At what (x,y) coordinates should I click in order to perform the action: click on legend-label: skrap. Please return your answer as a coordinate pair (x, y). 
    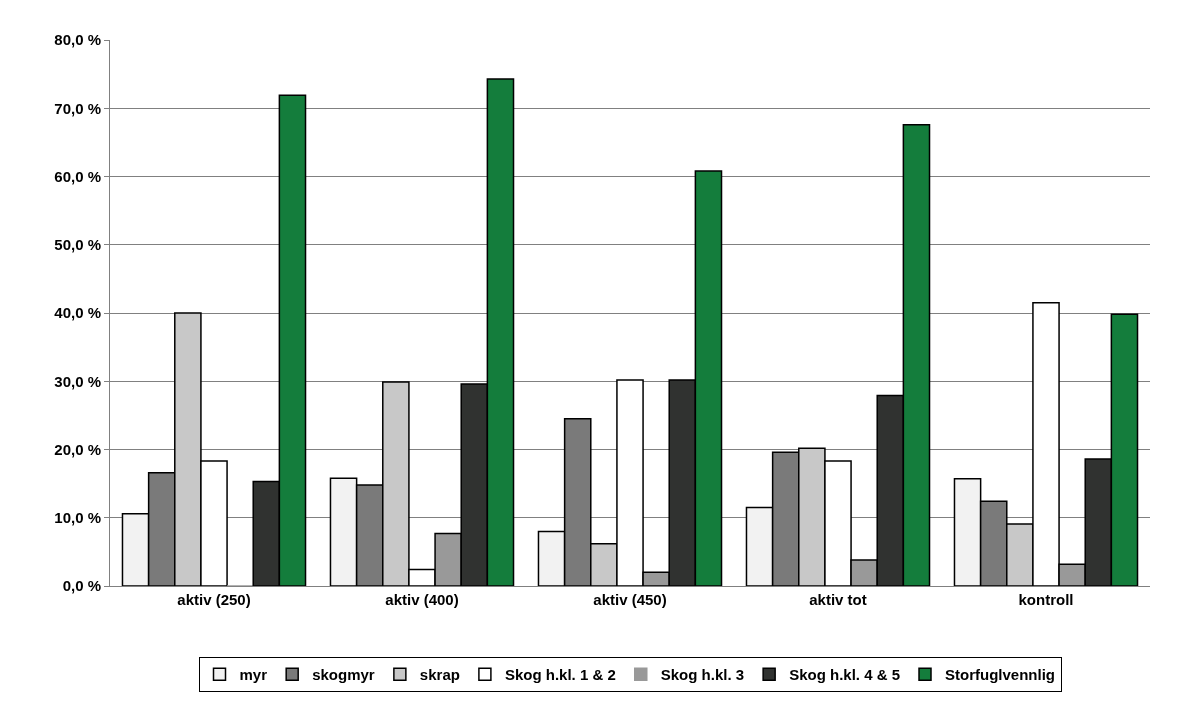
    Looking at the image, I should click on (439, 675).